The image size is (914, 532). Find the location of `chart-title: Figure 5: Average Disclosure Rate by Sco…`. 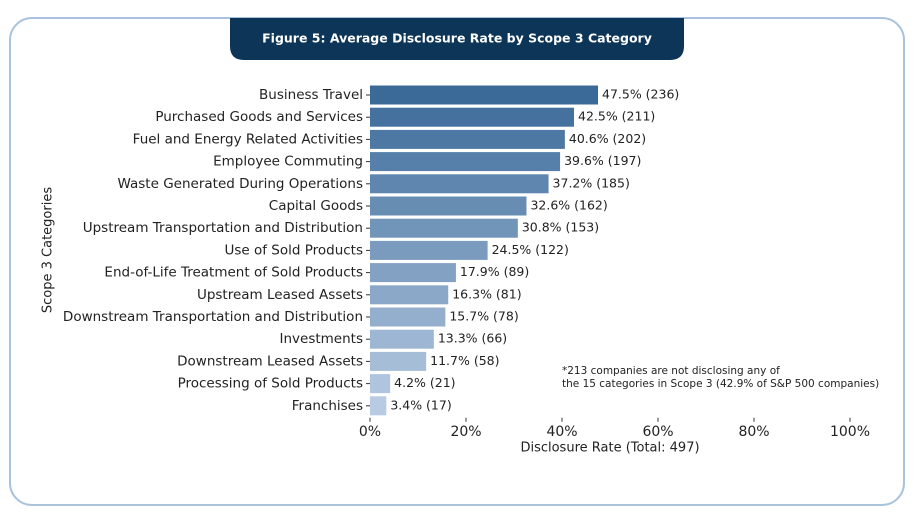

chart-title: Figure 5: Average Disclosure Rate by Sco… is located at coordinates (457, 38).